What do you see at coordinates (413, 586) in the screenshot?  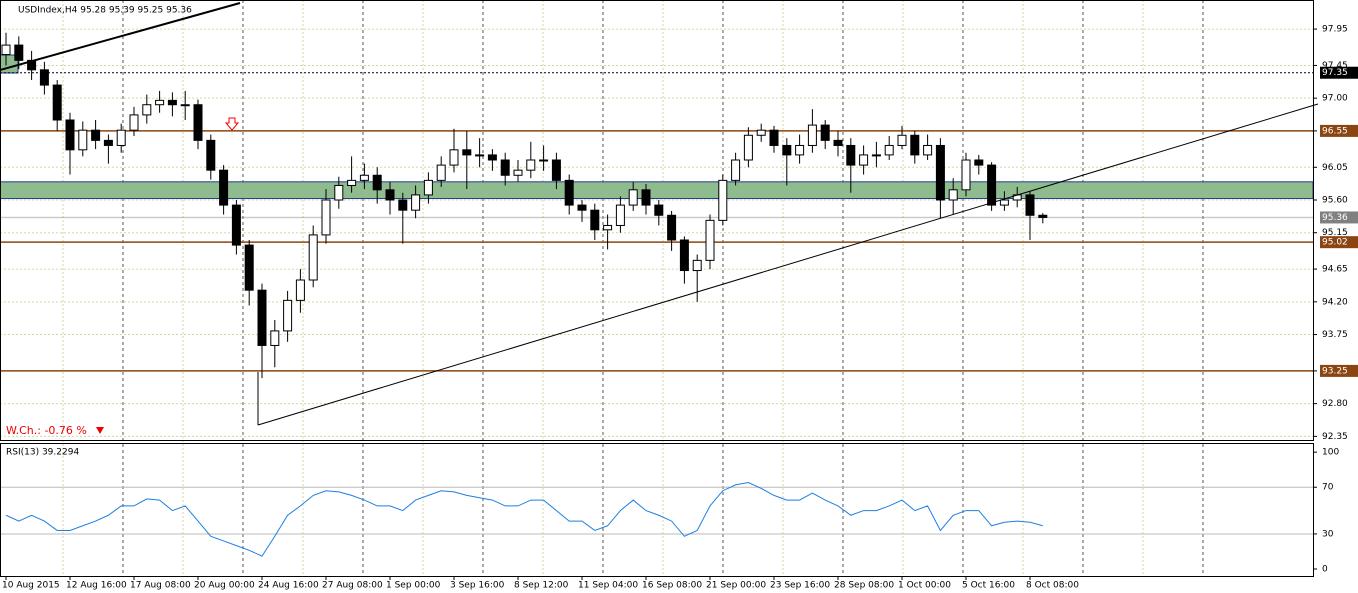 I see `x-tick-label: 1 Sep 00:00` at bounding box center [413, 586].